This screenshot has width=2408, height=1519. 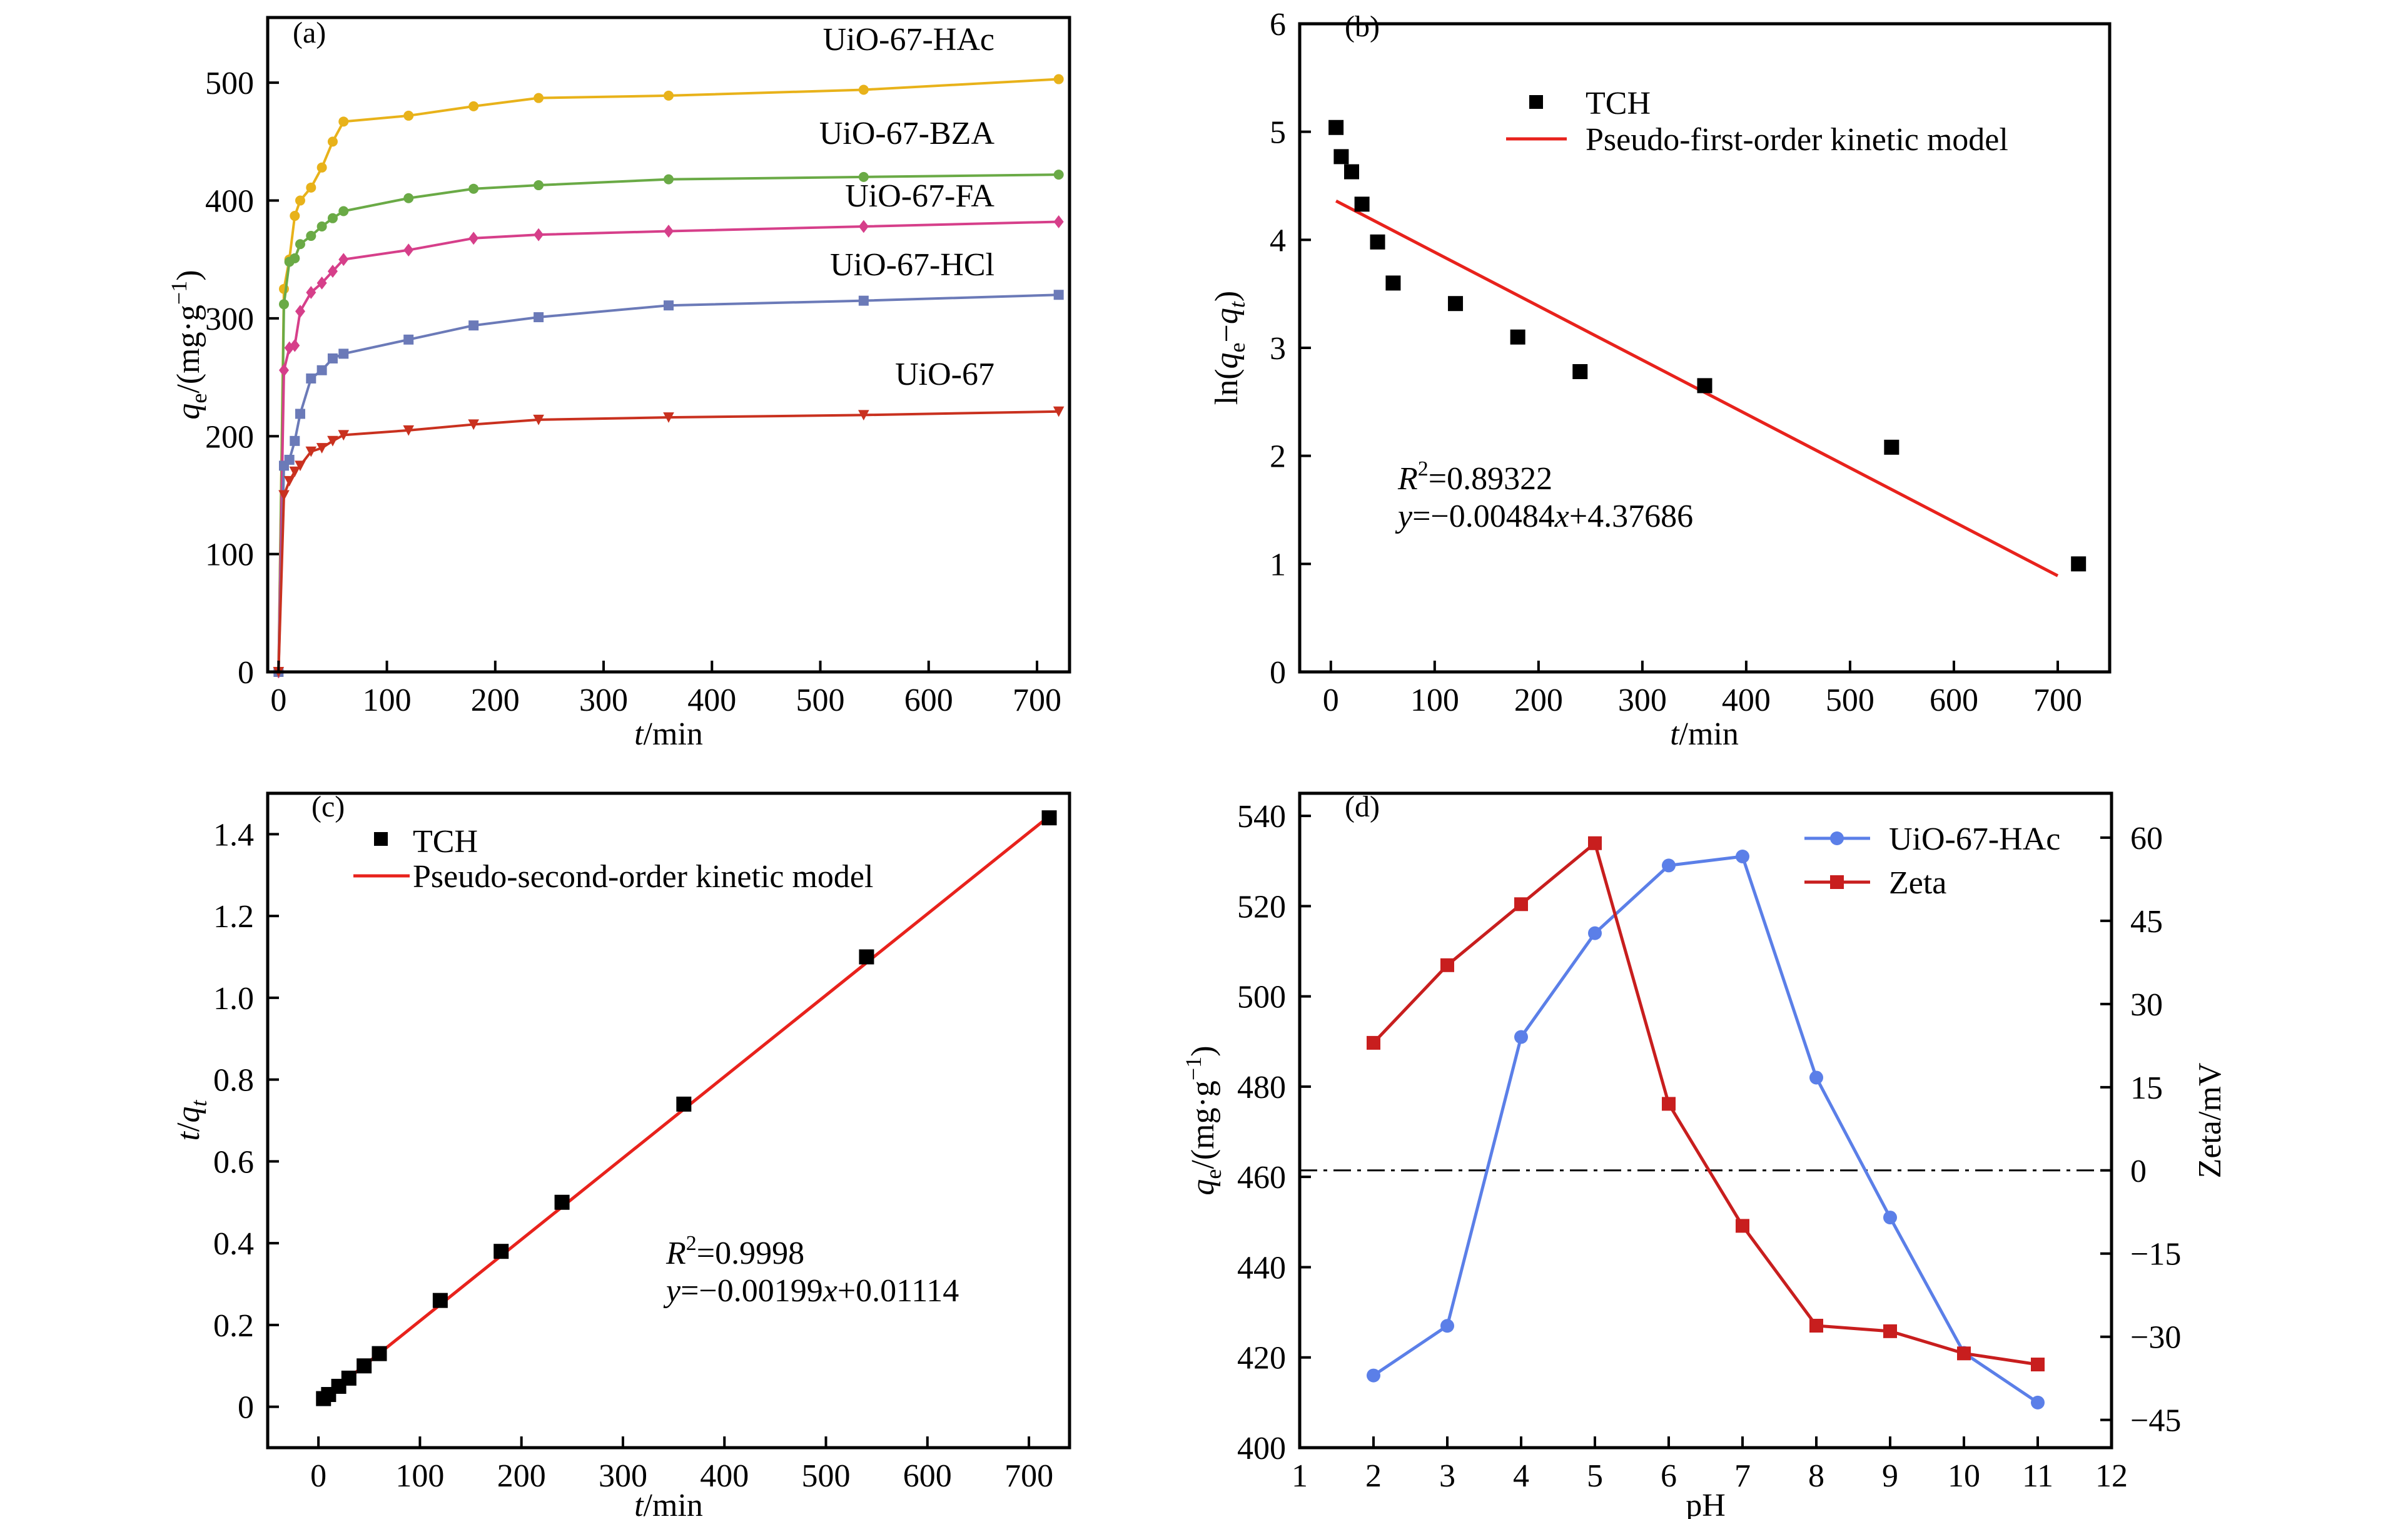 I want to click on panel-a-y-tick-label: 400, so click(x=229, y=202).